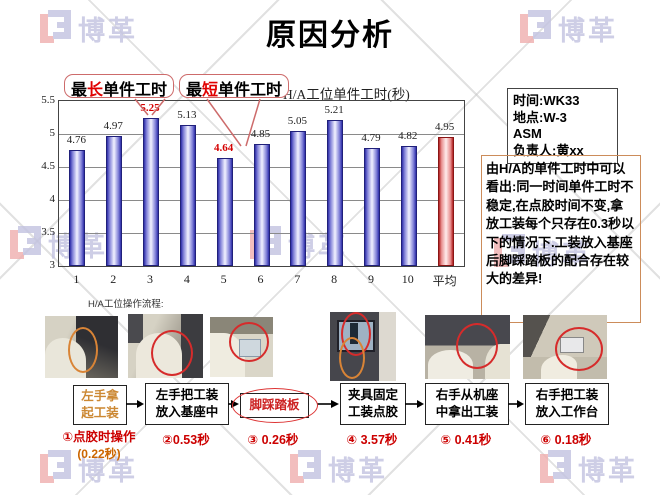  I want to click on callout-longest-unit-time: 最长单件工时, so click(119, 86).